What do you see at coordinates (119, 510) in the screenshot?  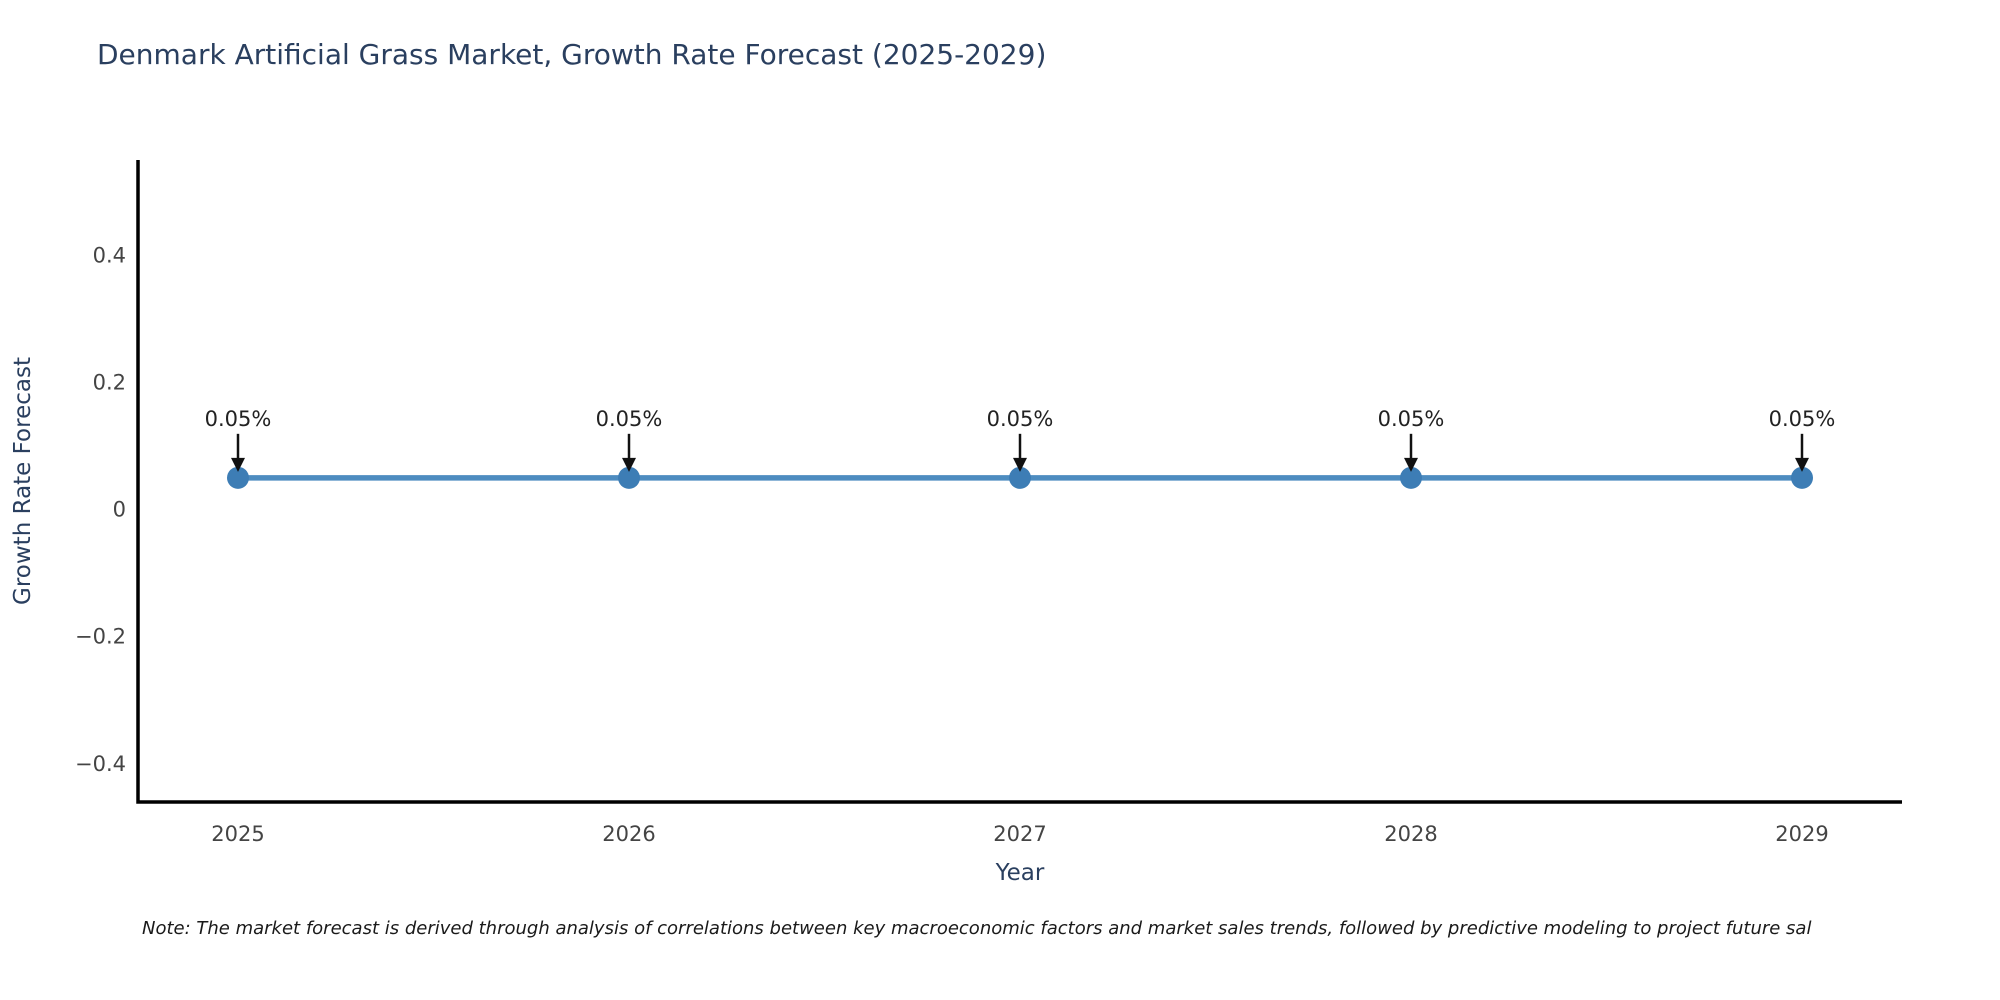 I see `y-tick-label: 0` at bounding box center [119, 510].